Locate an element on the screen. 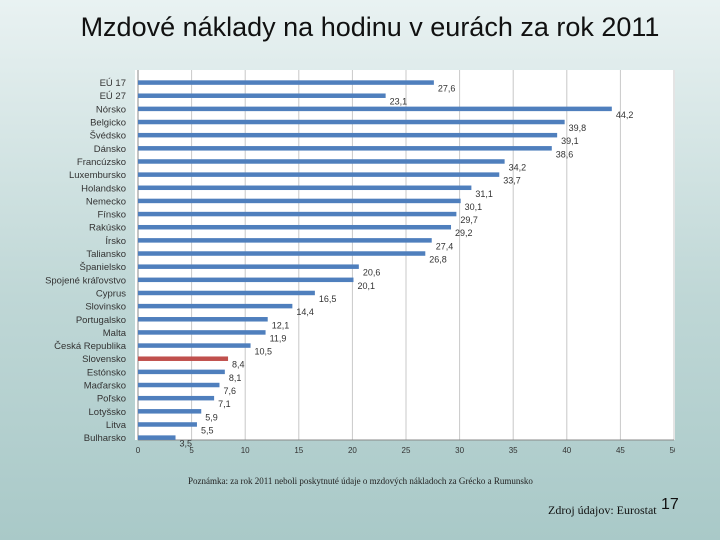 This screenshot has height=540, width=720. category-label-24: Poľsko is located at coordinates (111, 399).